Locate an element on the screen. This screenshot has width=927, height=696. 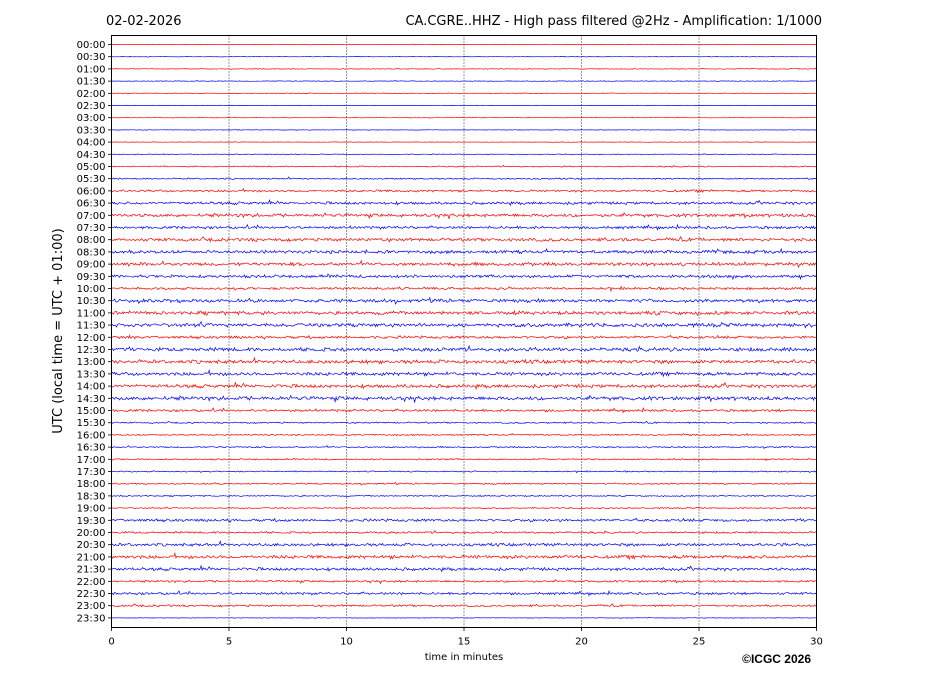
x-tick-label: 20 is located at coordinates (581, 642).